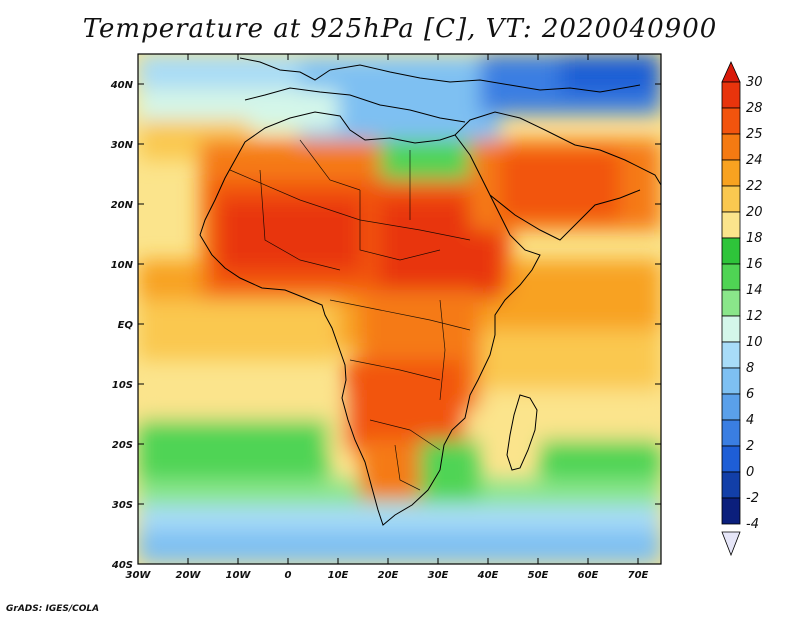 This screenshot has height=618, width=800. Describe the element at coordinates (122, 385) in the screenshot. I see `lat-label-10s: 10S` at that location.